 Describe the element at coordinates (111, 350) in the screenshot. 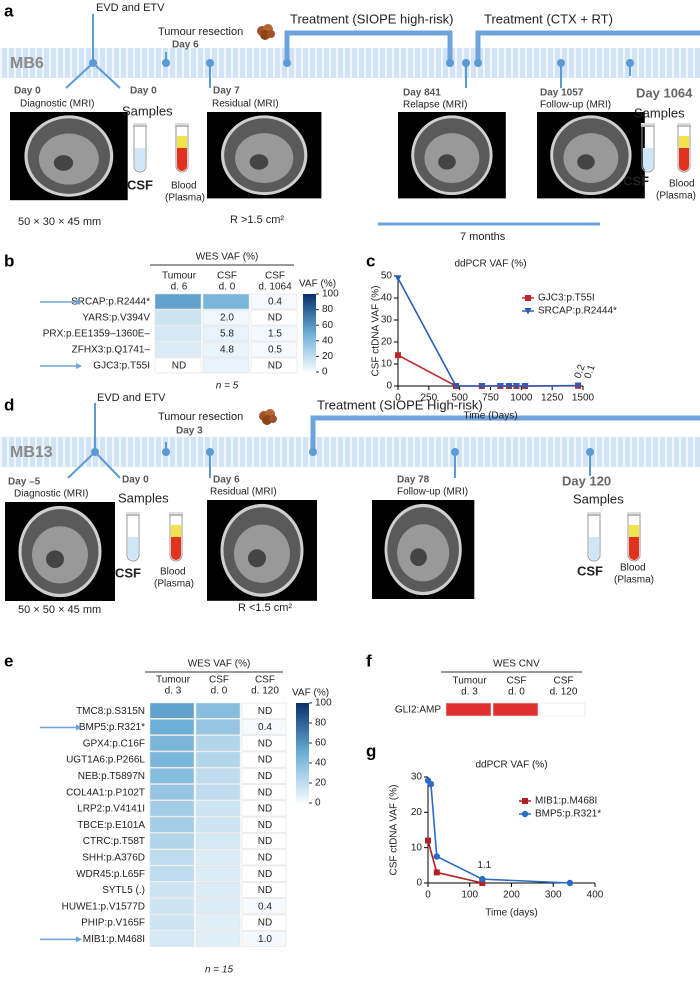

I see `row-label: ZFHX3:p.Q1741–` at that location.